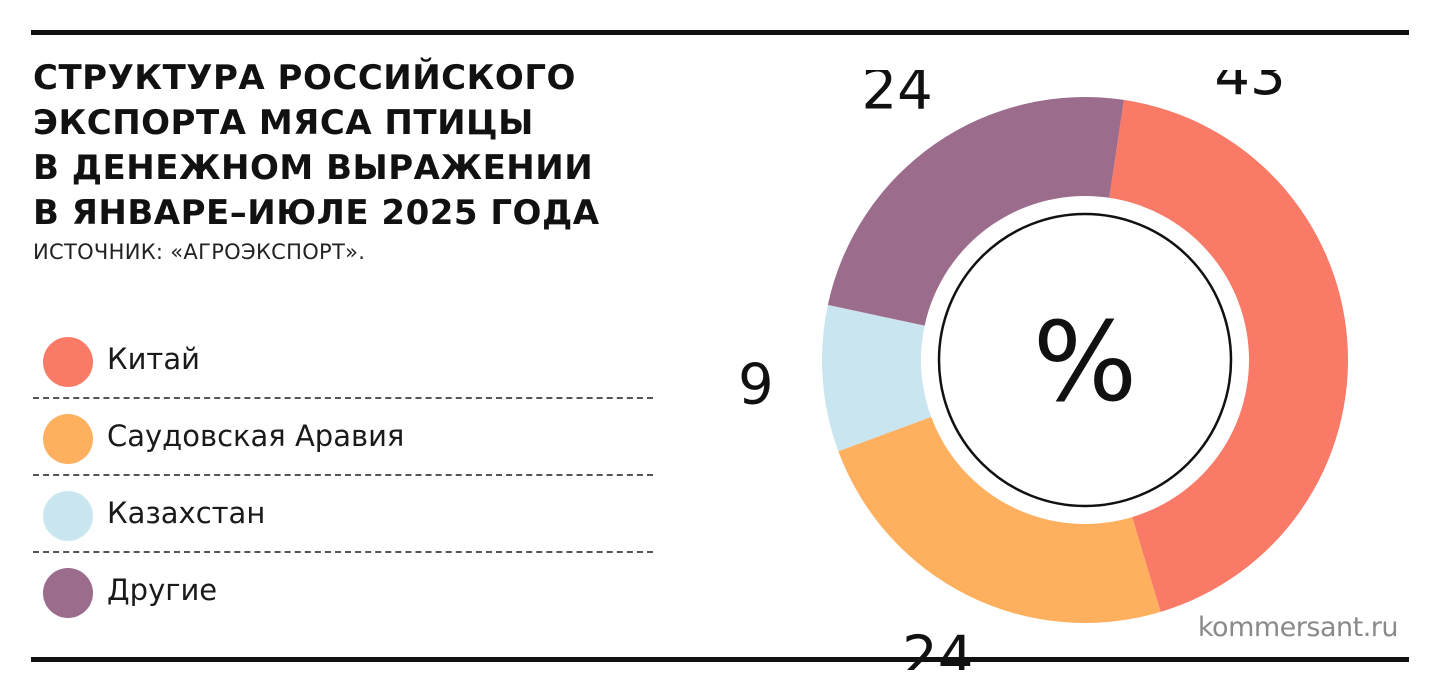 Image resolution: width=1440 pixels, height=694 pixels. Describe the element at coordinates (1249, 89) in the screenshot. I see `slice-label-china: 43` at that location.